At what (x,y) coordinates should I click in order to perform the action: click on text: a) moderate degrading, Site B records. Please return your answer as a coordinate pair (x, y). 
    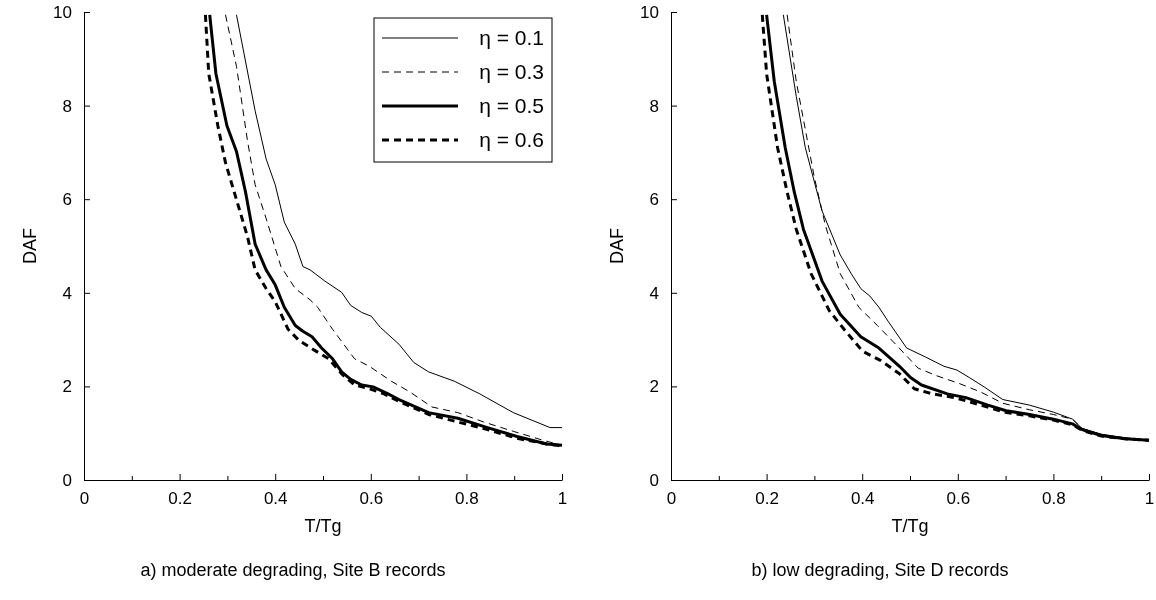
    Looking at the image, I should click on (293, 570).